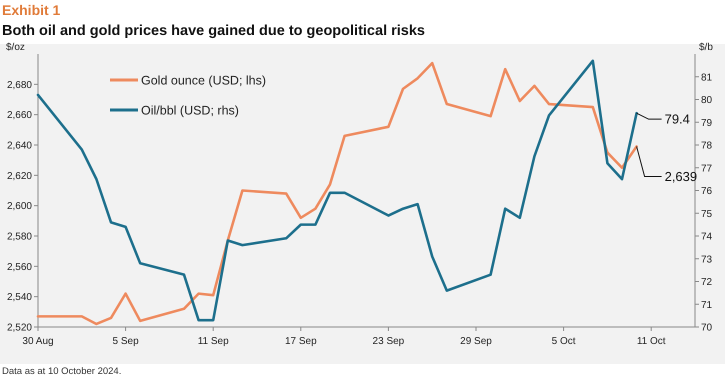  What do you see at coordinates (476, 341) in the screenshot?
I see `x-tick-label: 29 Sep` at bounding box center [476, 341].